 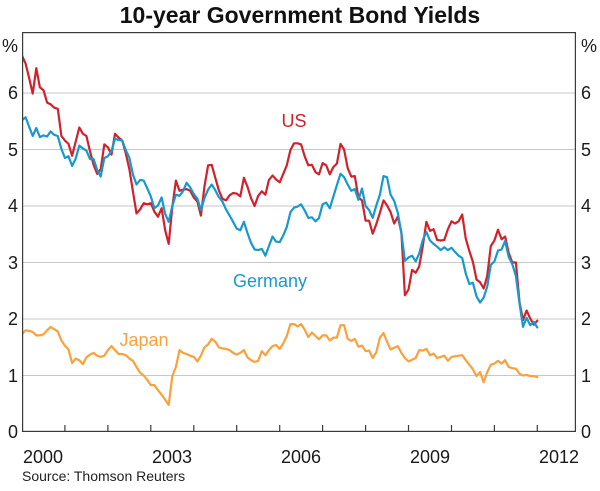 I want to click on y-axis-unit-right: %, so click(x=589, y=46).